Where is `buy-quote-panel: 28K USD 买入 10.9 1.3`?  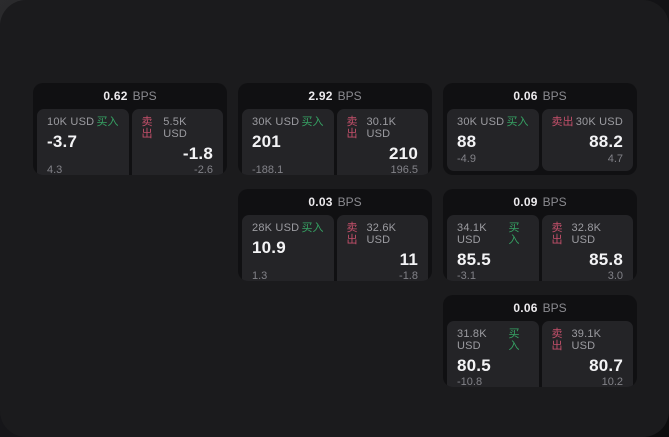 buy-quote-panel: 28K USD 买入 10.9 1.3 is located at coordinates (288, 248).